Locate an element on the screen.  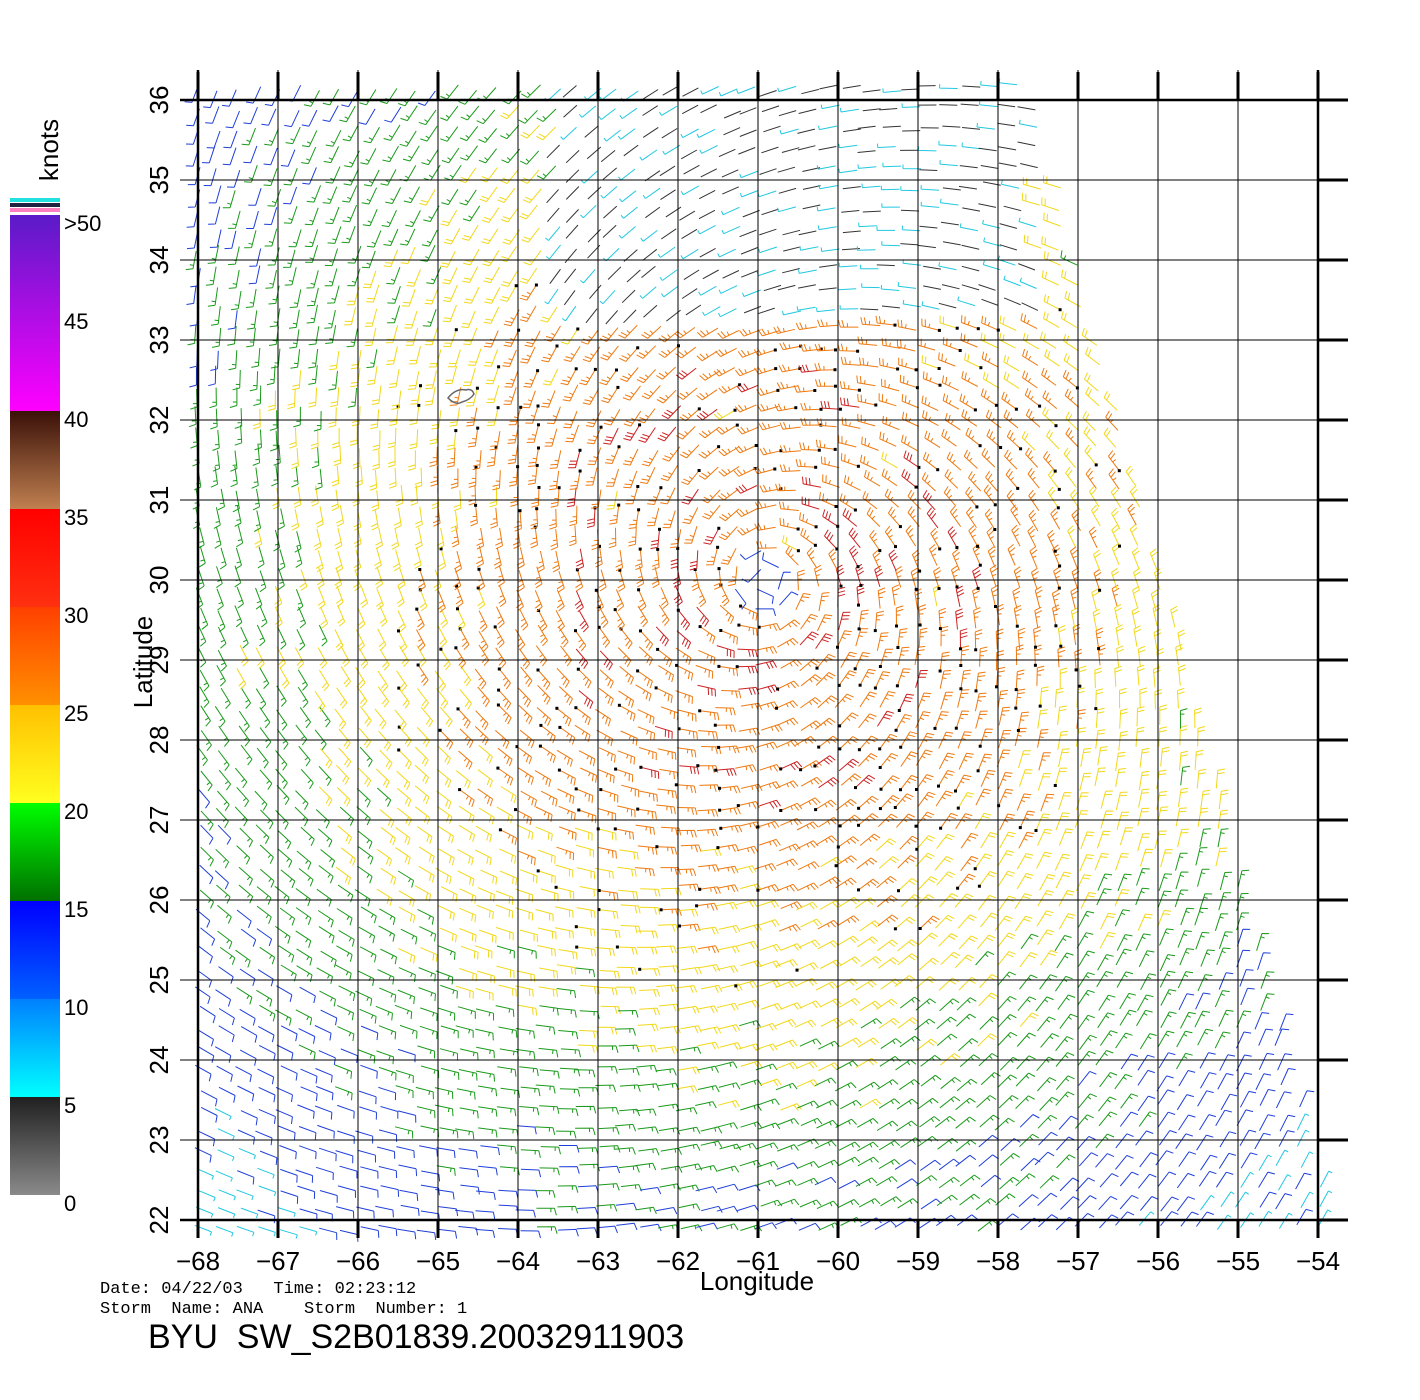
x-tick-label: −62 is located at coordinates (678, 1261).